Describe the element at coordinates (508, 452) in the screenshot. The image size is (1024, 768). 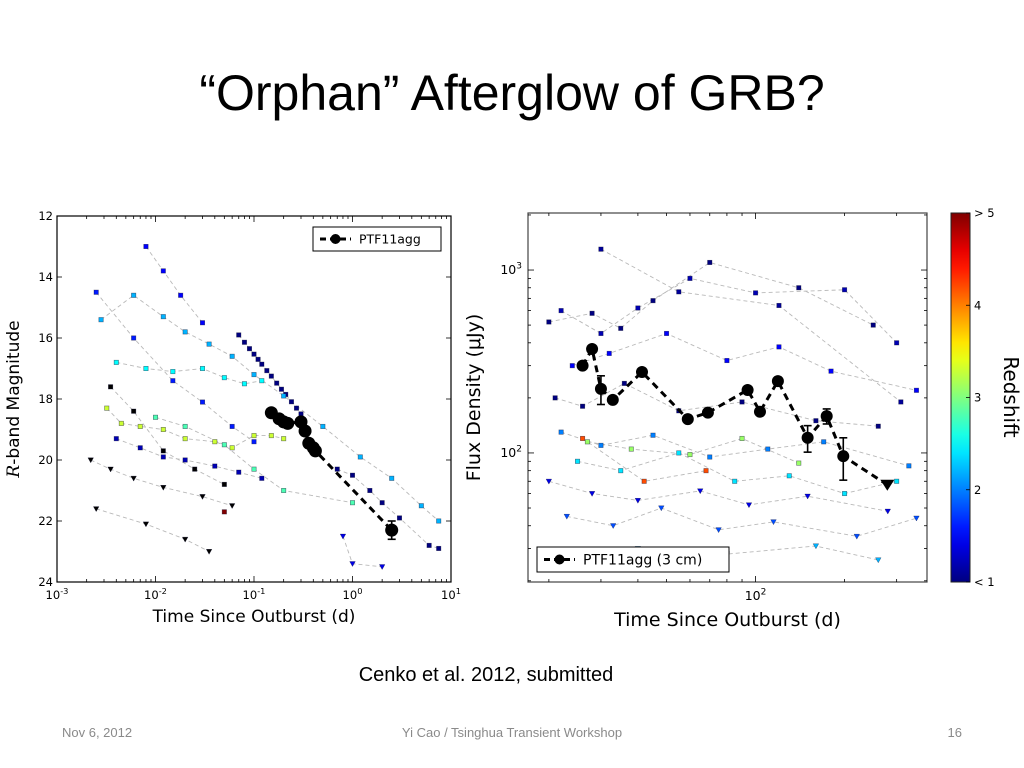
I see `tick-label-base: 10` at that location.